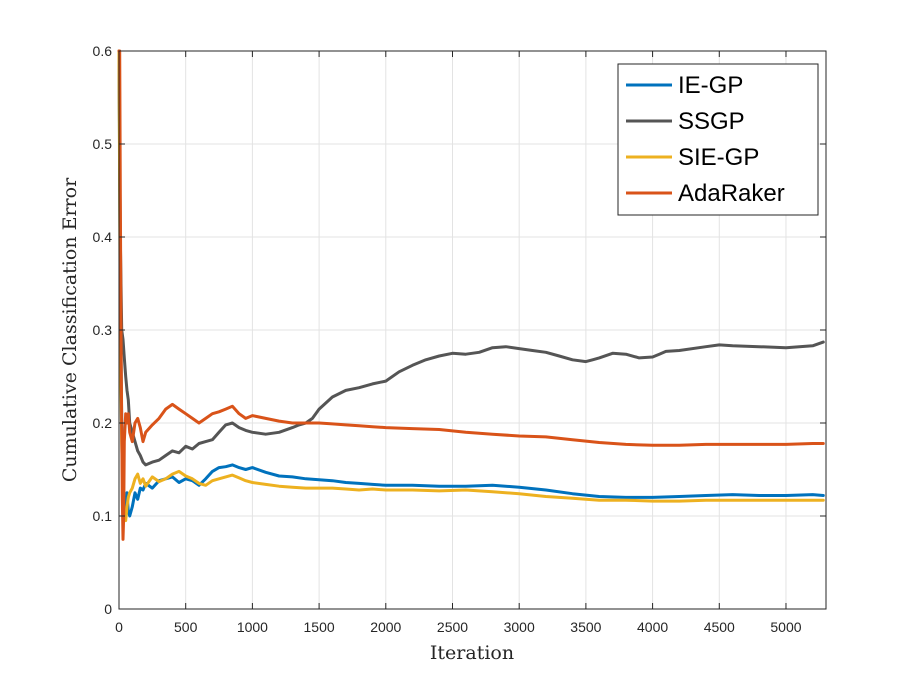 Image resolution: width=913 pixels, height=685 pixels. Describe the element at coordinates (186, 627) in the screenshot. I see `x-tick-label: 500` at that location.